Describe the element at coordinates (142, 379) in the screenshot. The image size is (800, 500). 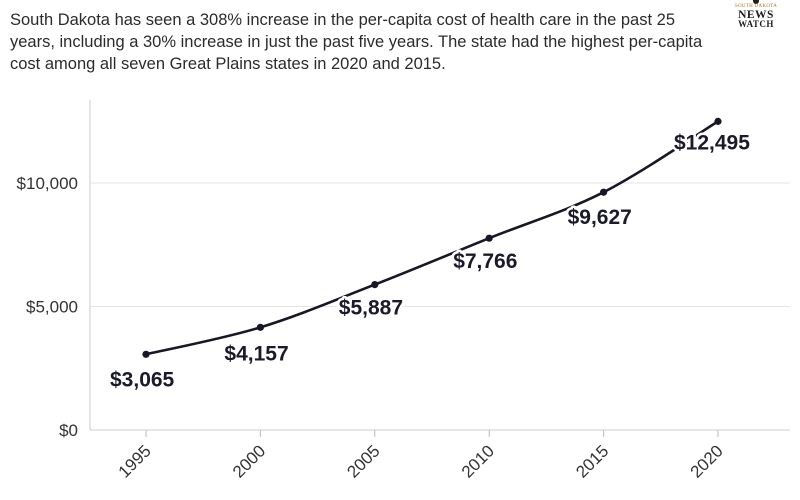
I see `data-label: $3,065` at that location.